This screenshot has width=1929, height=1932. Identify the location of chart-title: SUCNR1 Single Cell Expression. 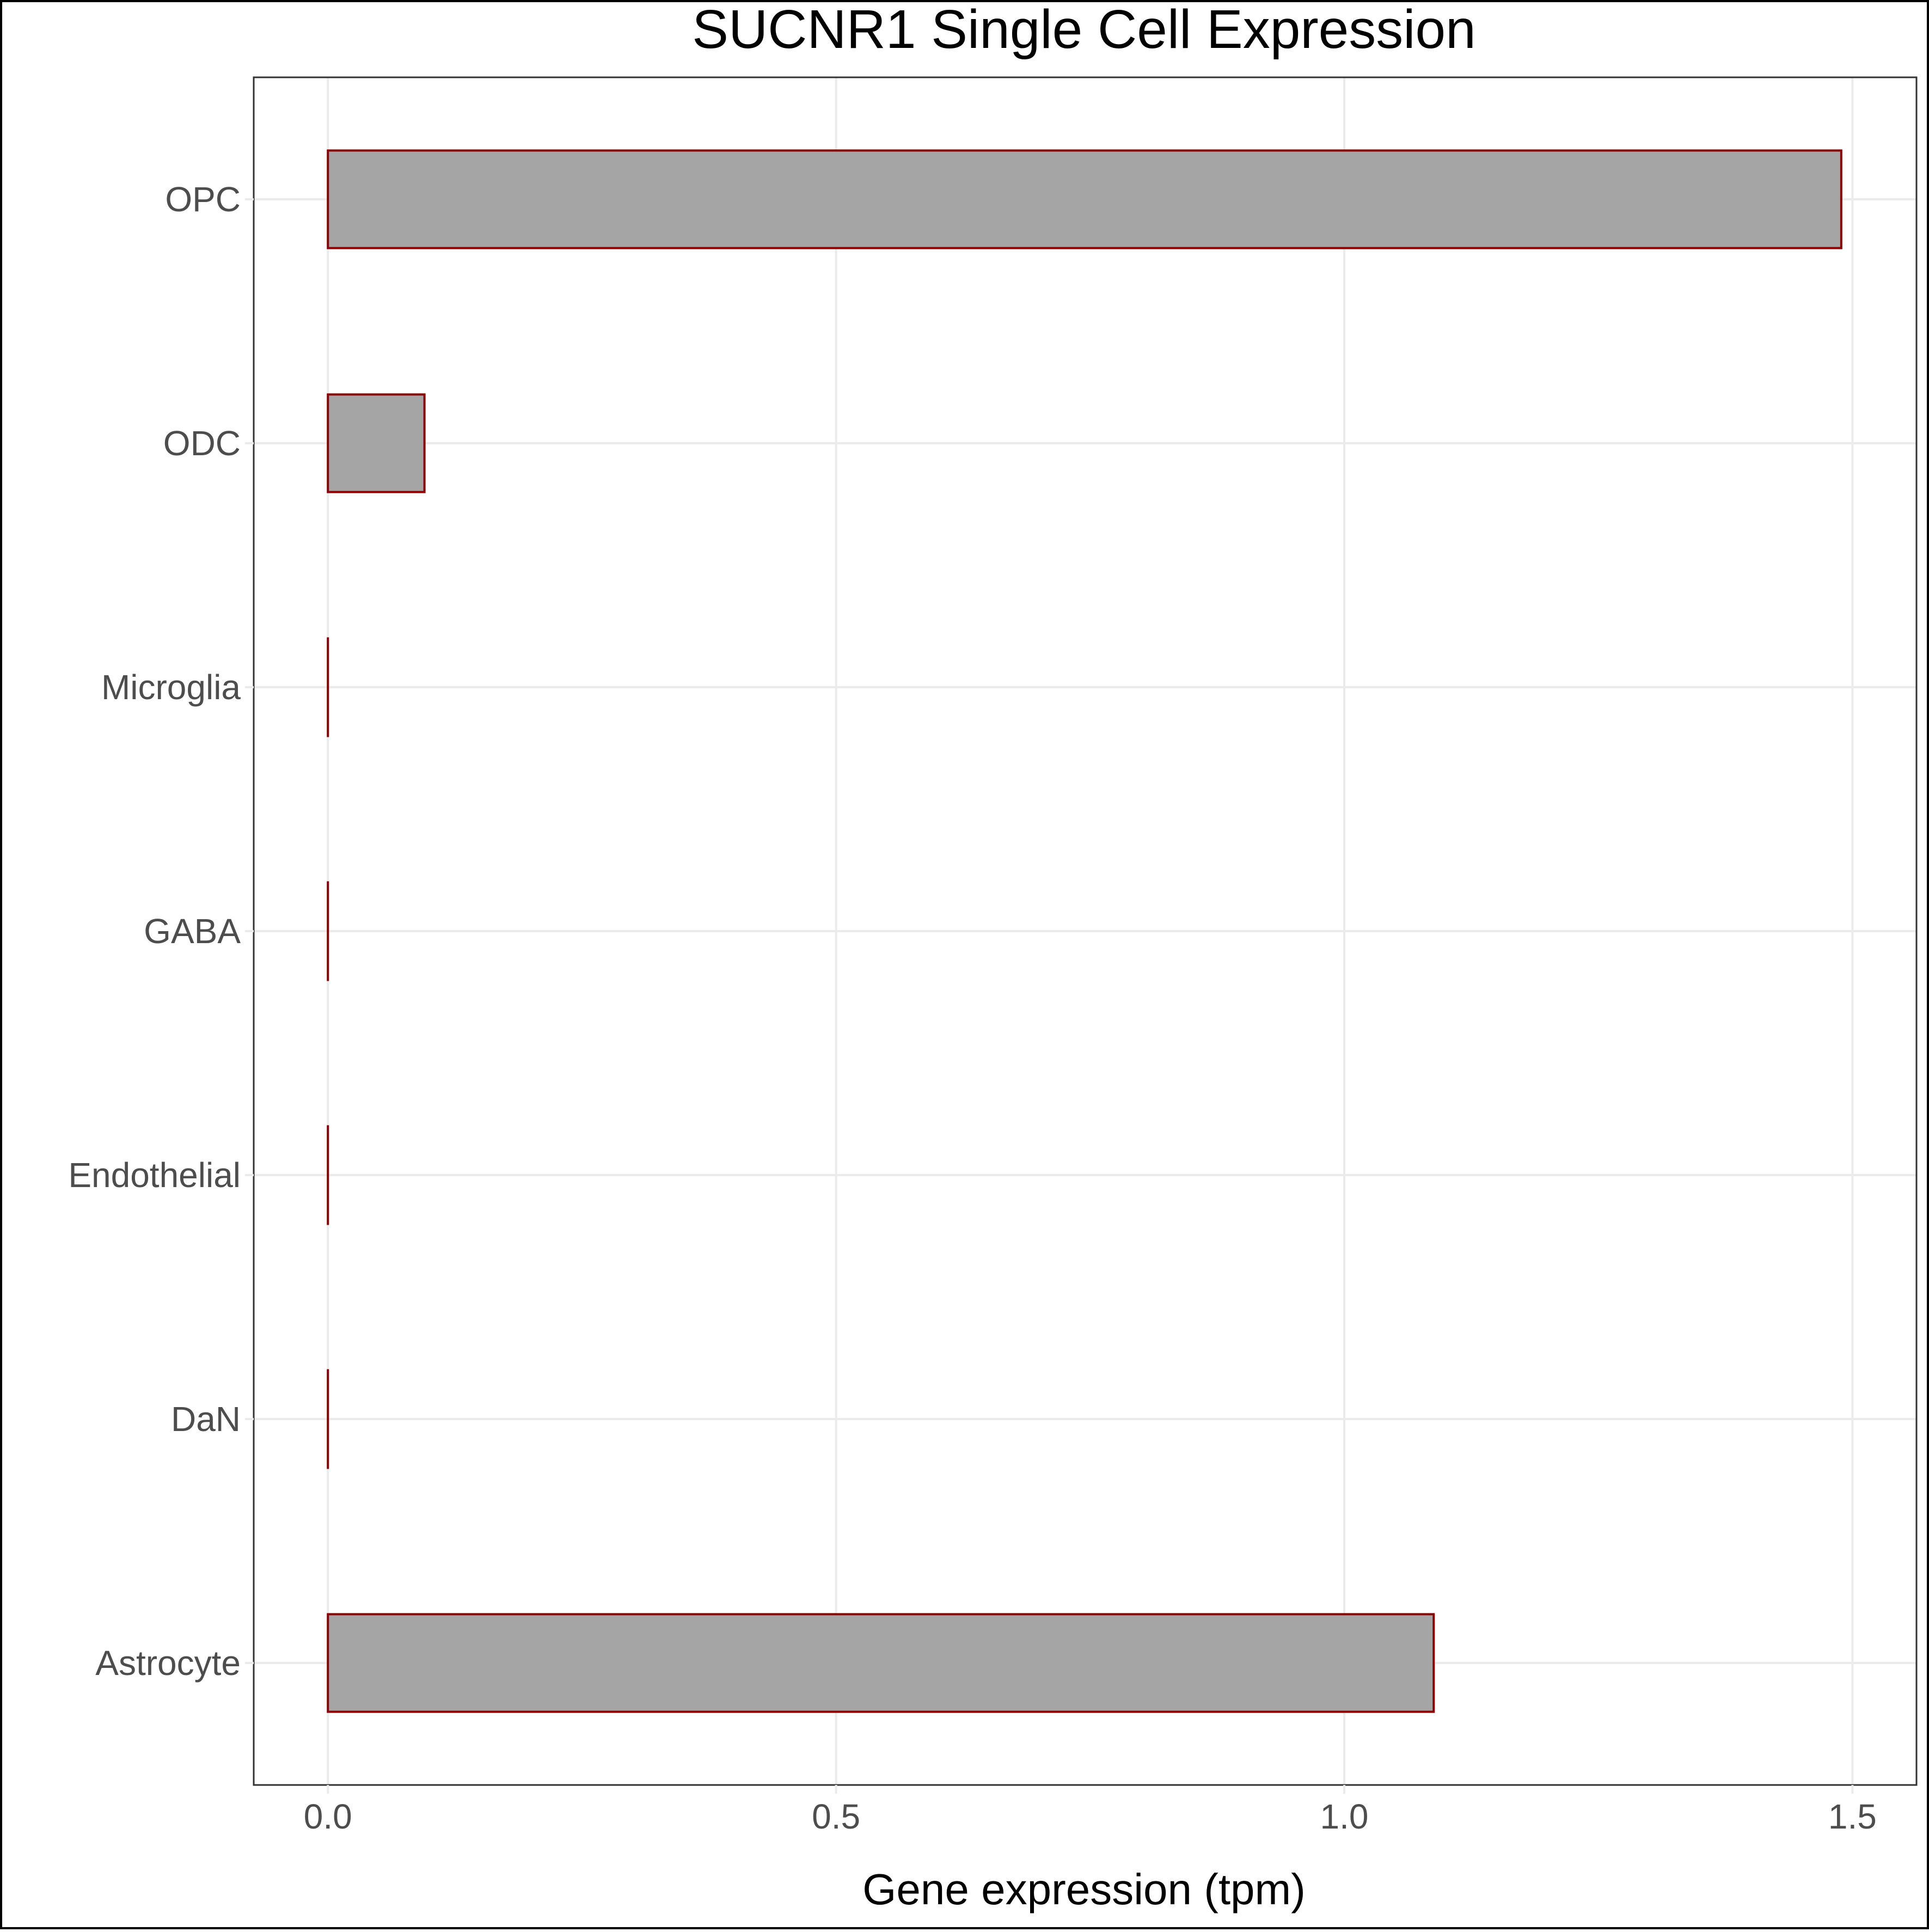
(1083, 30).